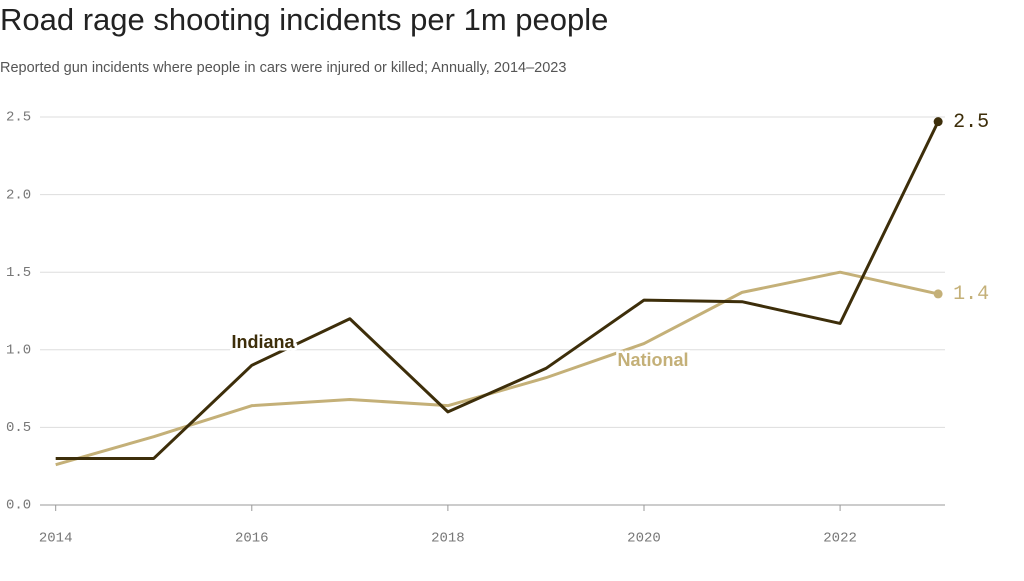  Describe the element at coordinates (18, 428) in the screenshot. I see `y-tick-label: 0.5` at that location.